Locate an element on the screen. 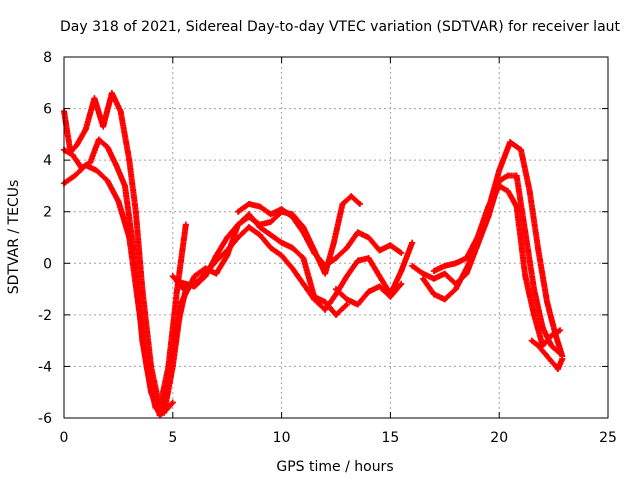 This screenshot has height=480, width=640. y-tick-label: -6 is located at coordinates (45, 419).